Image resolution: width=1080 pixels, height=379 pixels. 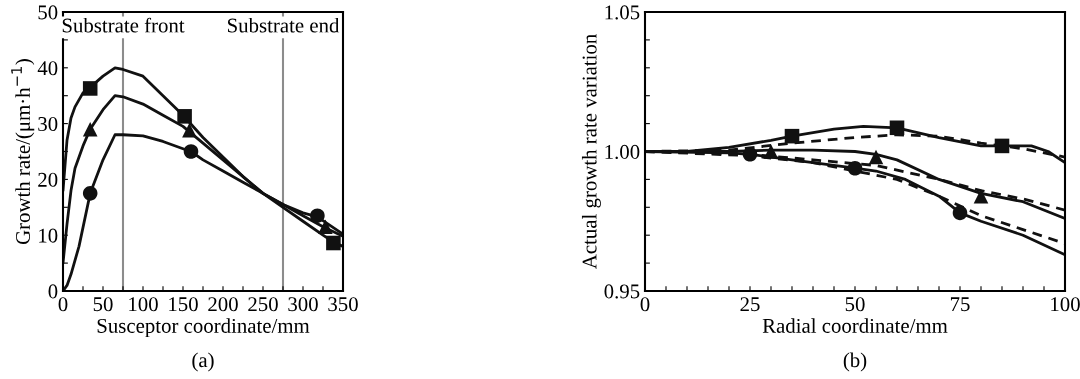 What do you see at coordinates (855, 362) in the screenshot?
I see `text: (b)` at bounding box center [855, 362].